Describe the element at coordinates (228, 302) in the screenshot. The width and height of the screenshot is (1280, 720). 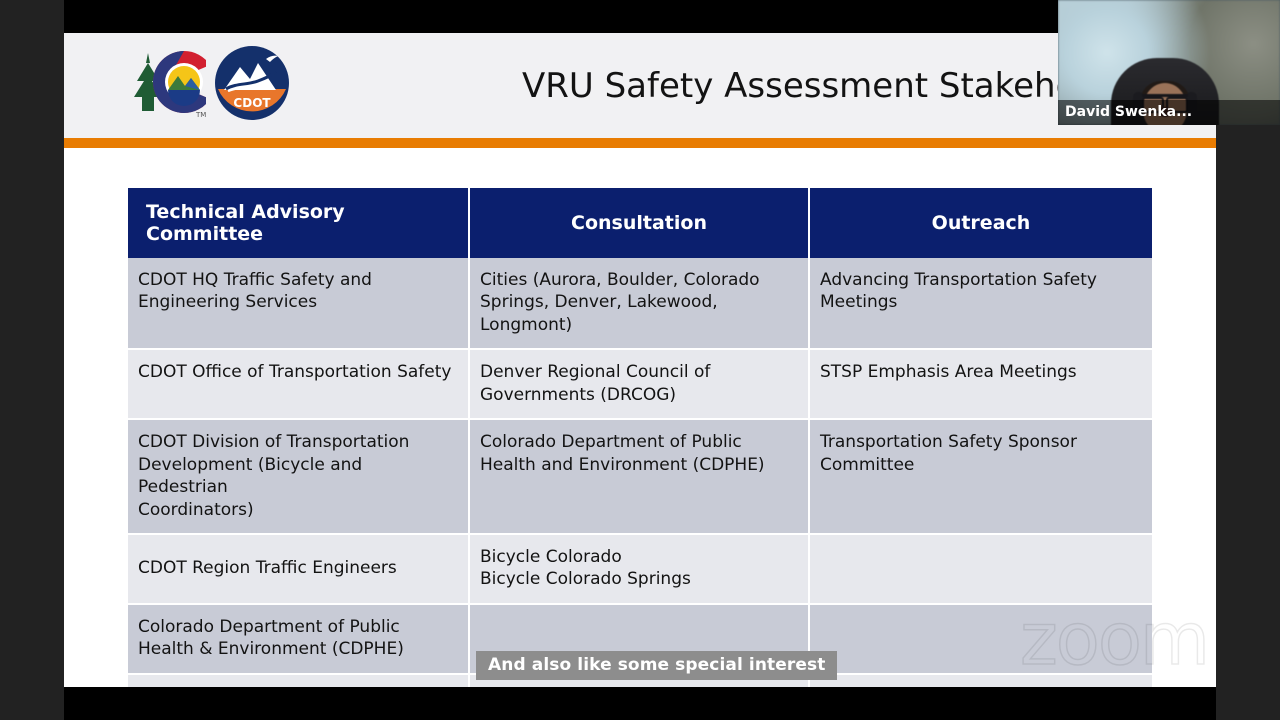
I see `cell-line: Engineering Services` at that location.